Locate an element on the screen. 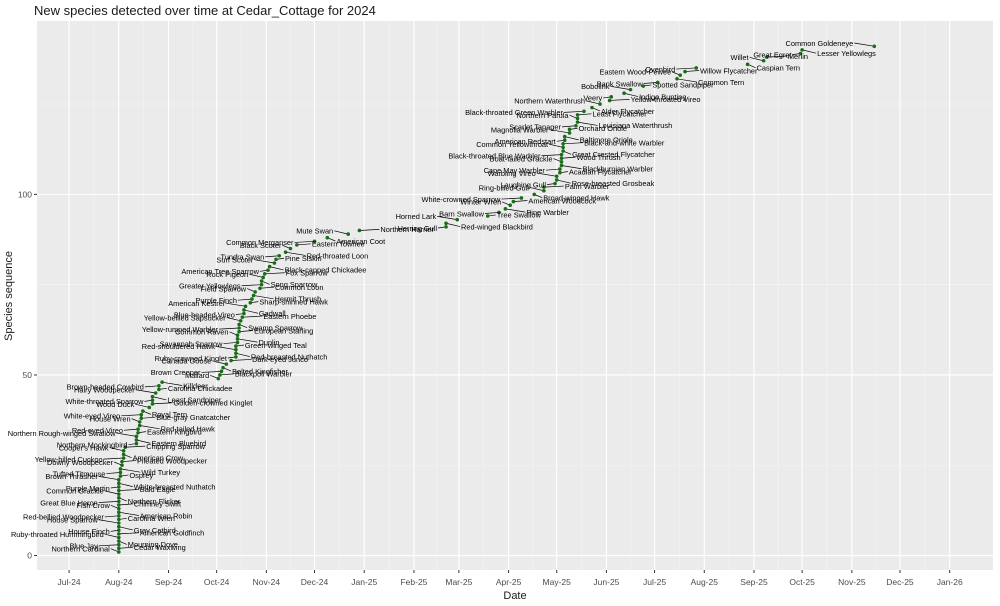 Image resolution: width=1000 pixels, height=606 pixels. species-label: Golden-crowned Kinglet is located at coordinates (212, 403).